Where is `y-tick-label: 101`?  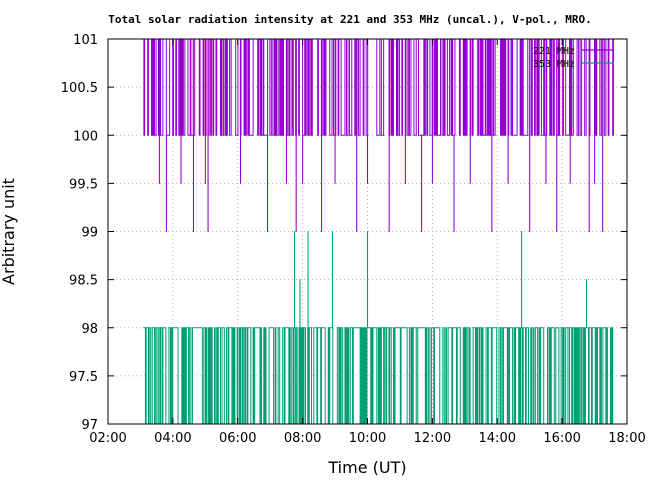
y-tick-label: 101 is located at coordinates (85, 40).